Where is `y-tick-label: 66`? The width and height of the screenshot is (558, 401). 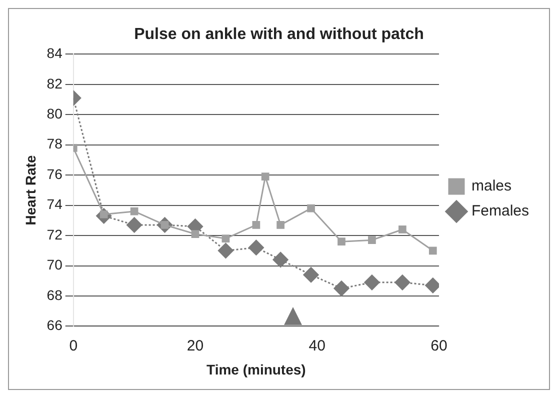
y-tick-label: 66 is located at coordinates (54, 325).